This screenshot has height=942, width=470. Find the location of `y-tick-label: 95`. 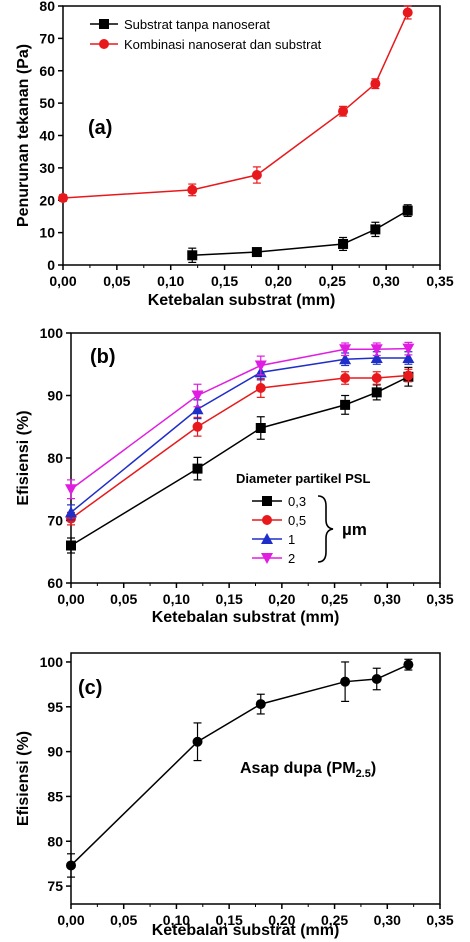

y-tick-label: 95 is located at coordinates (55, 707).